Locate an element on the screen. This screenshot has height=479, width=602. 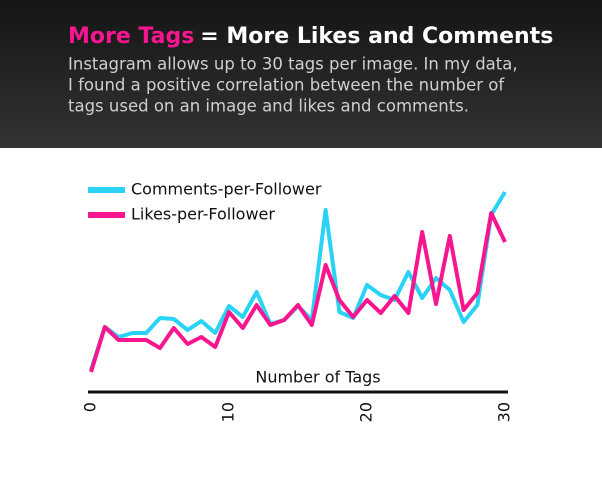
legend-label: Likes-per-Follower is located at coordinates (203, 214).